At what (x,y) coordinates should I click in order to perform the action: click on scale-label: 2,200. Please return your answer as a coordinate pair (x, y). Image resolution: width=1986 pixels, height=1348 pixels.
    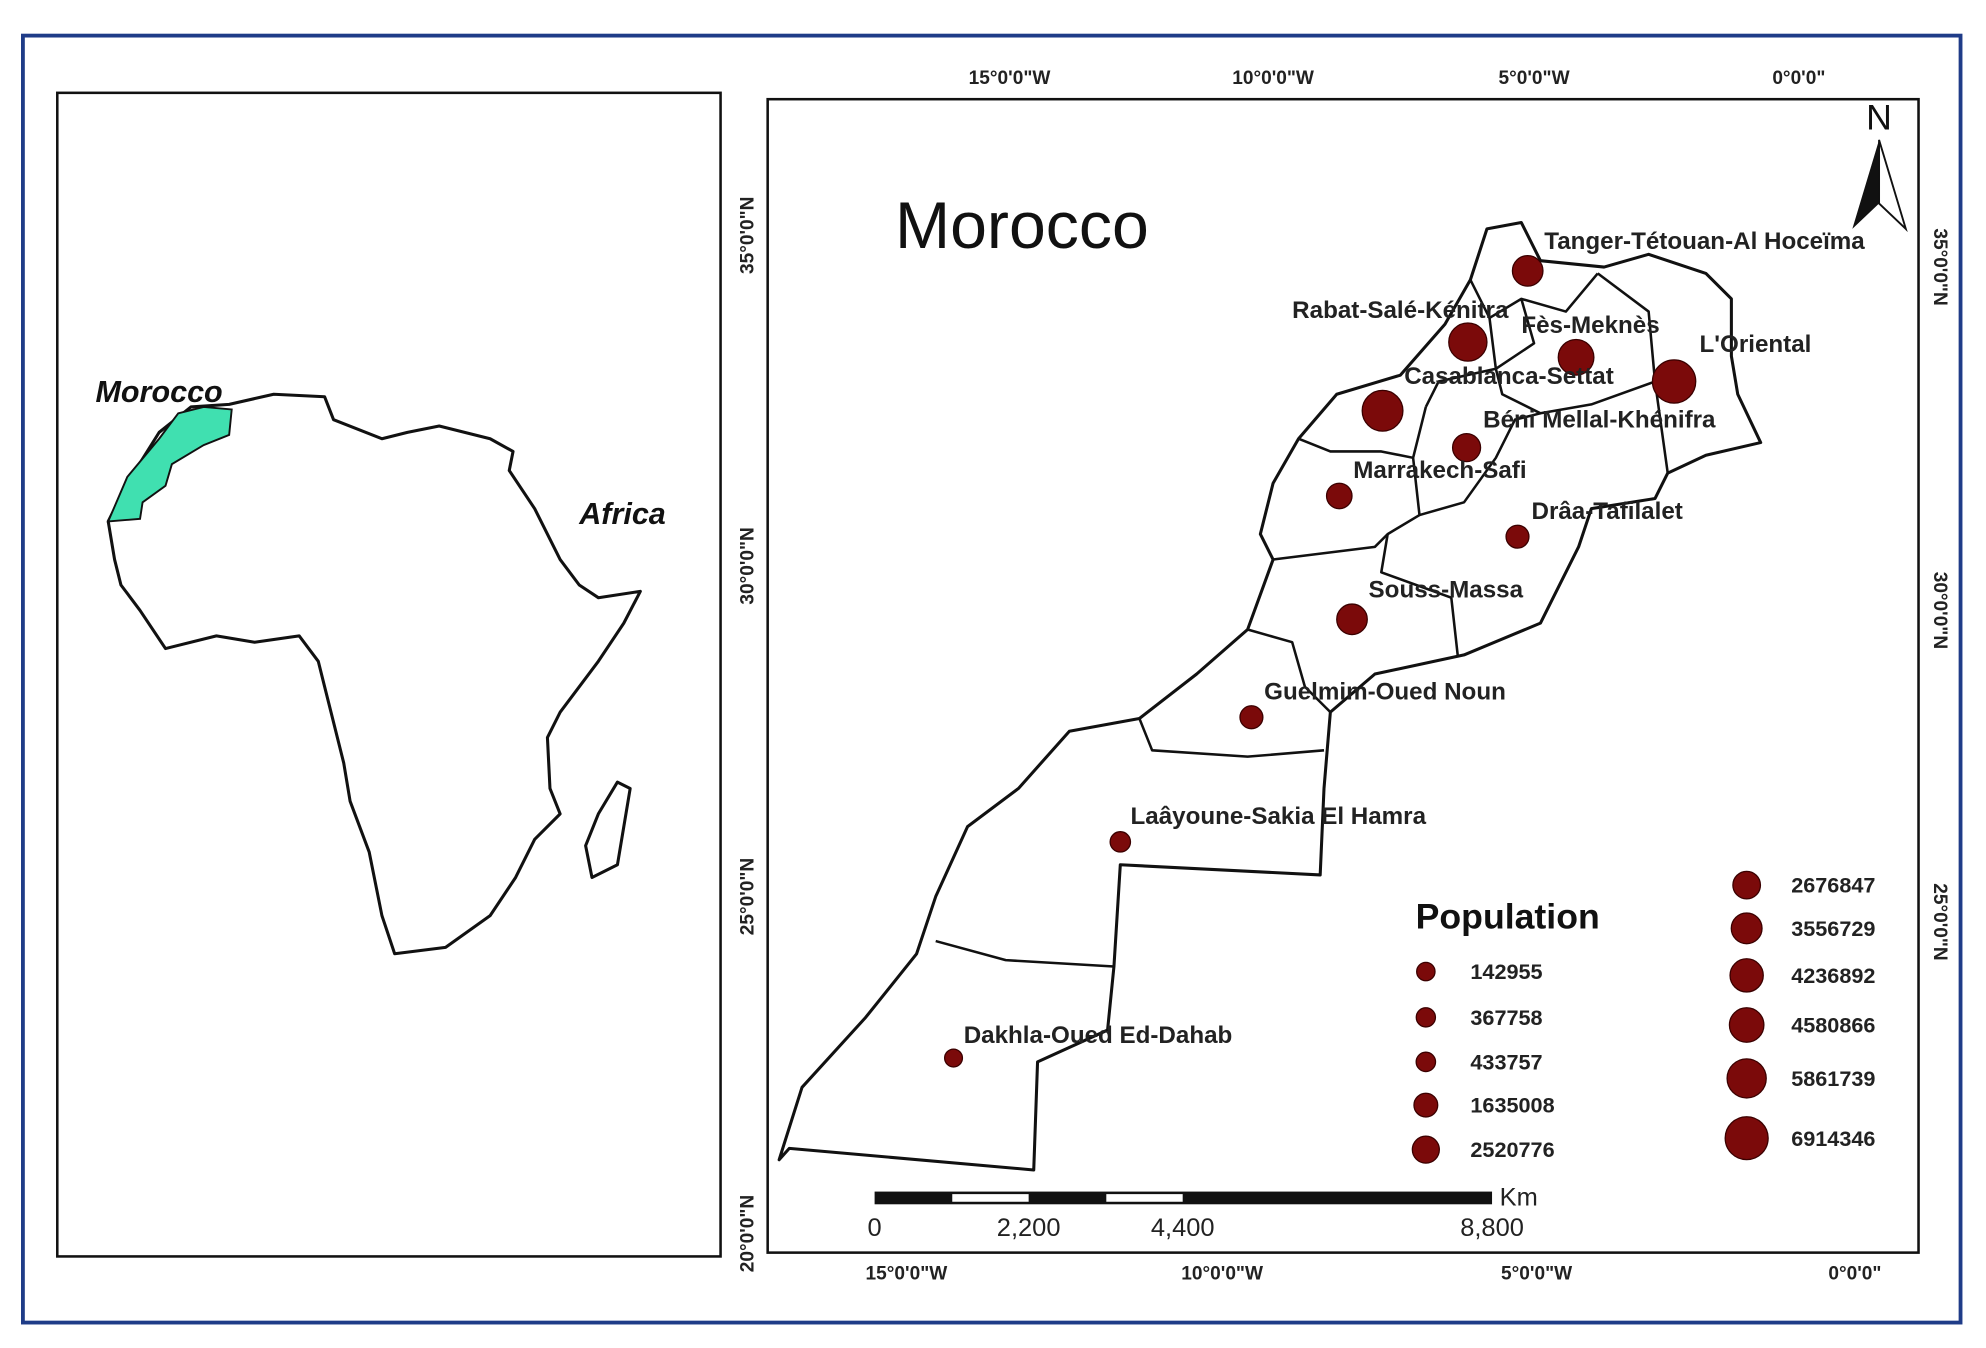
    Looking at the image, I should click on (1029, 1228).